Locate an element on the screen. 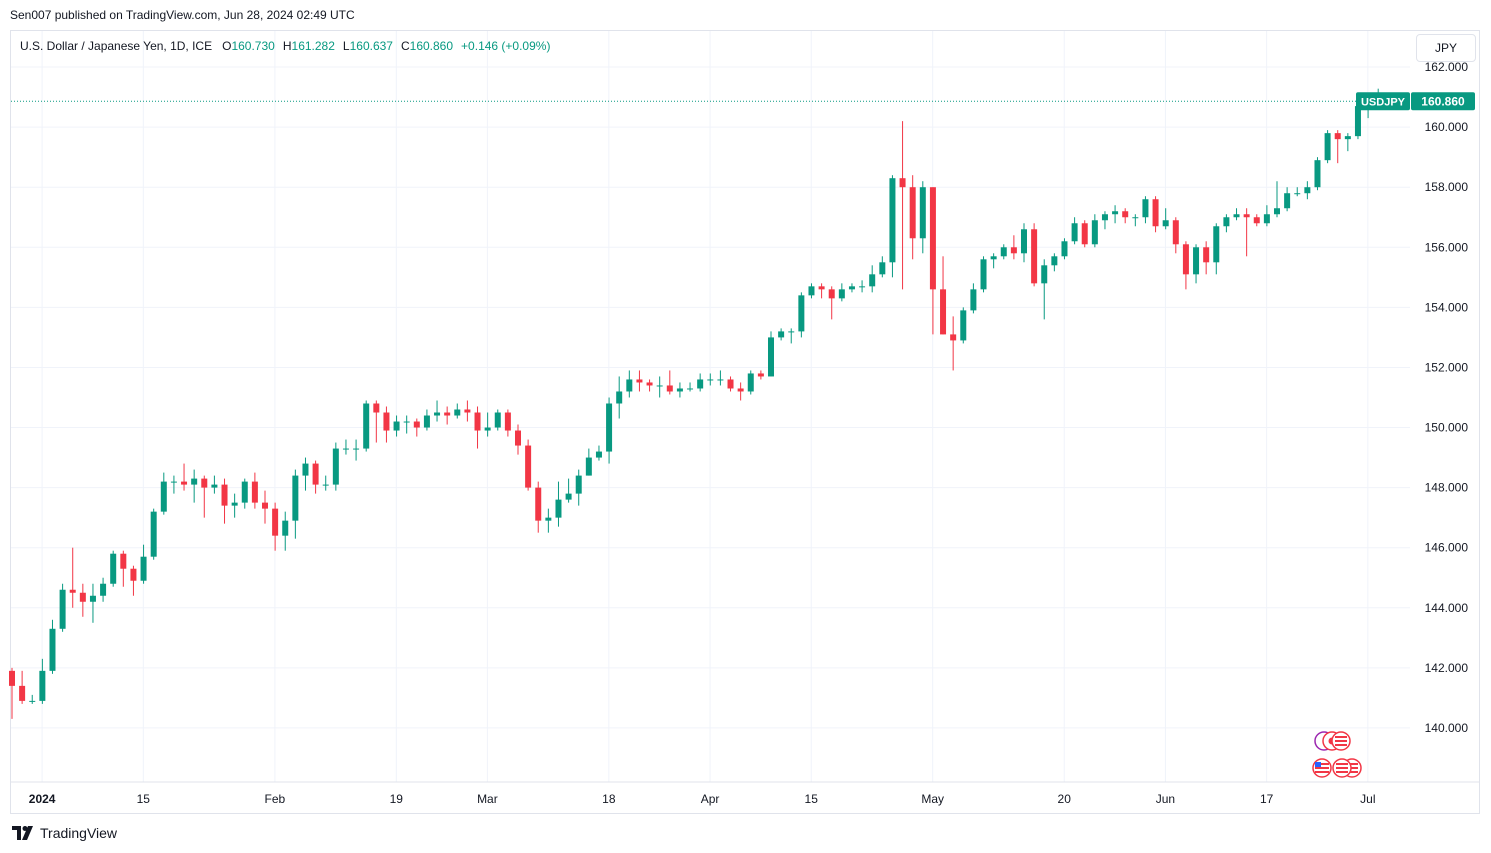 The image size is (1491, 853). low-value: 160.637 is located at coordinates (371, 46).